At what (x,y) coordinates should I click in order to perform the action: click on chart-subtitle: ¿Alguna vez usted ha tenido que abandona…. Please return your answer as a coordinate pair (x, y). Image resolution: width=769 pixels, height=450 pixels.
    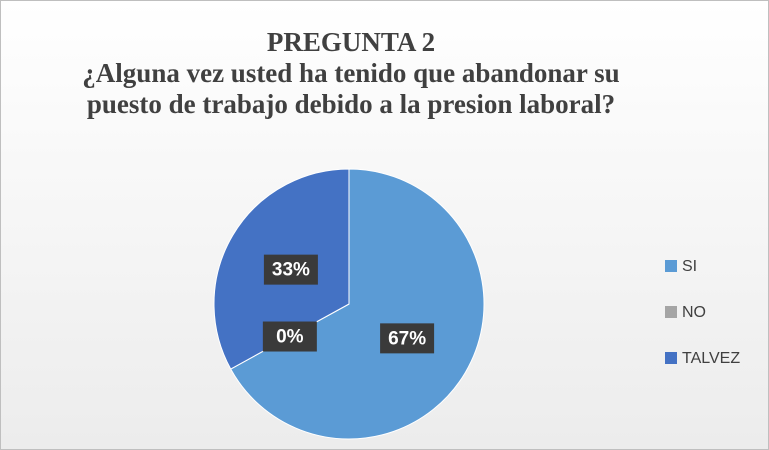
    Looking at the image, I should click on (351, 88).